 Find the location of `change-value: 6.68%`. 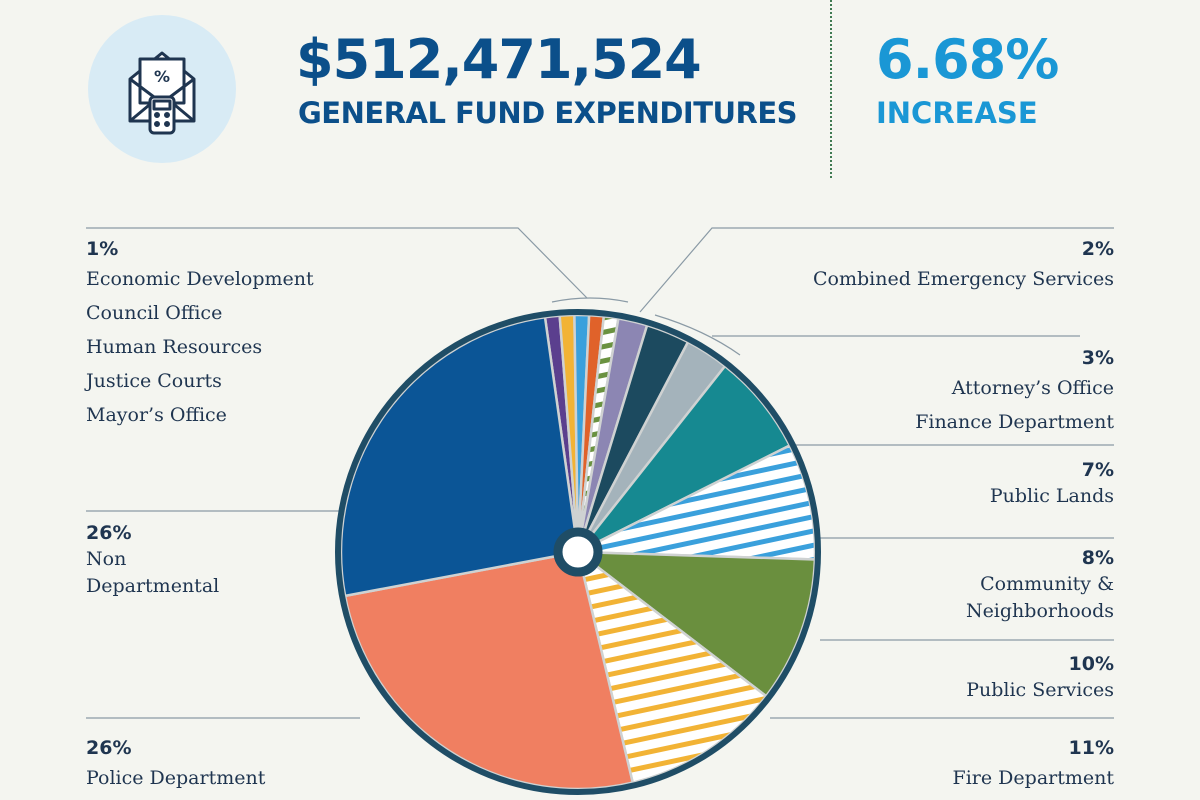

change-value: 6.68% is located at coordinates (967, 59).